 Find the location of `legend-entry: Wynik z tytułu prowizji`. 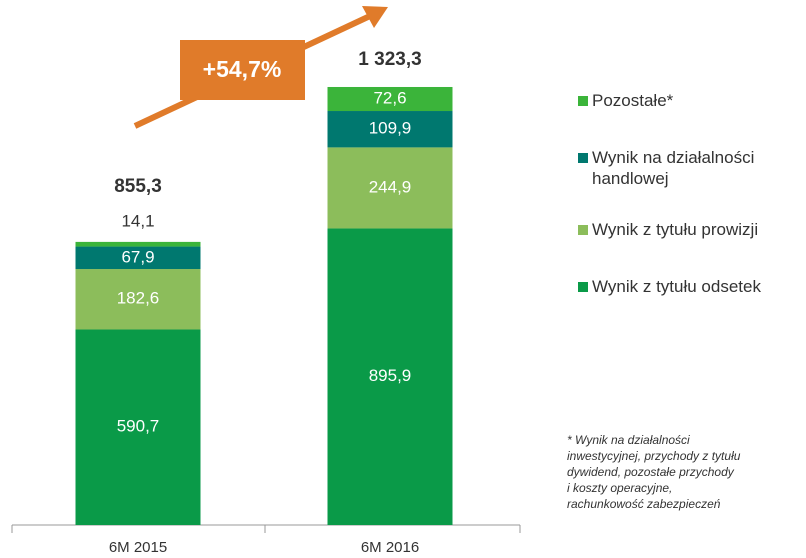

legend-entry: Wynik z tytułu prowizji is located at coordinates (690, 229).